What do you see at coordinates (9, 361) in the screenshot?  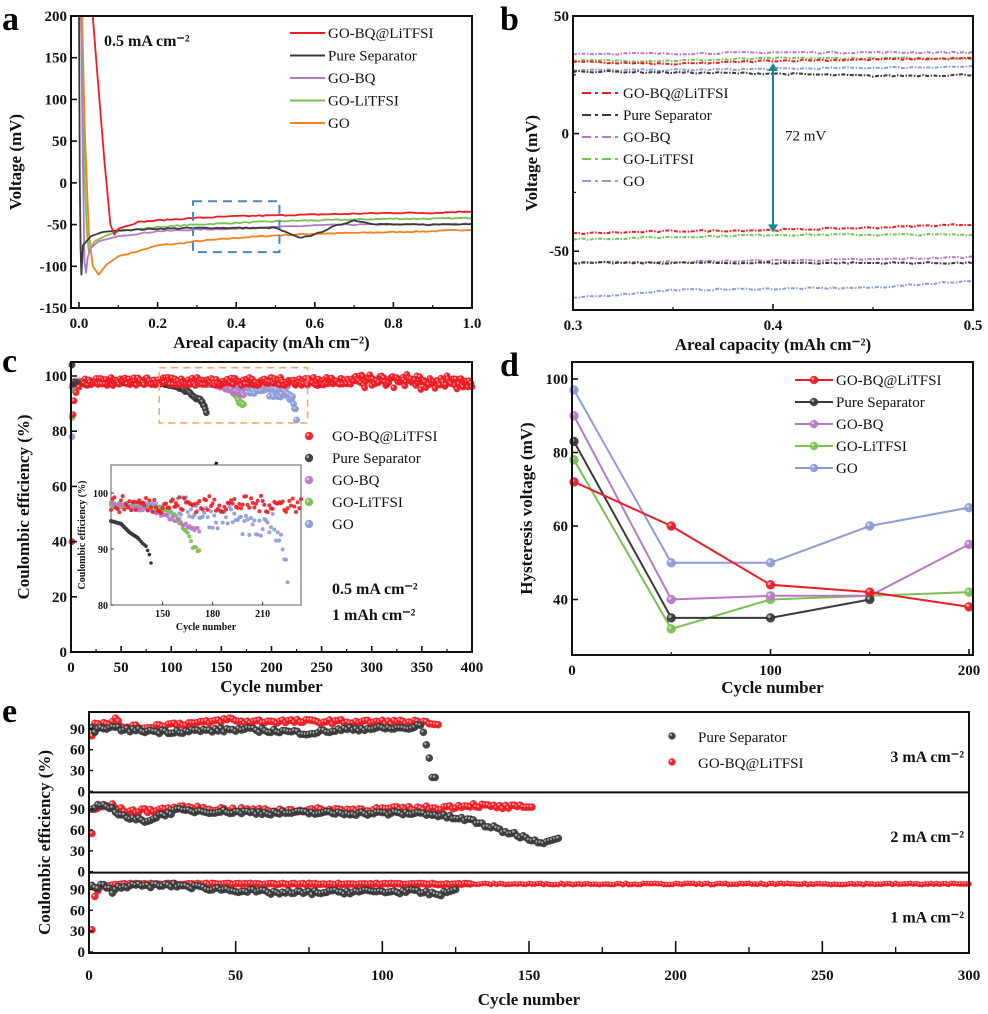 I see `panel-letter-c: c` at bounding box center [9, 361].